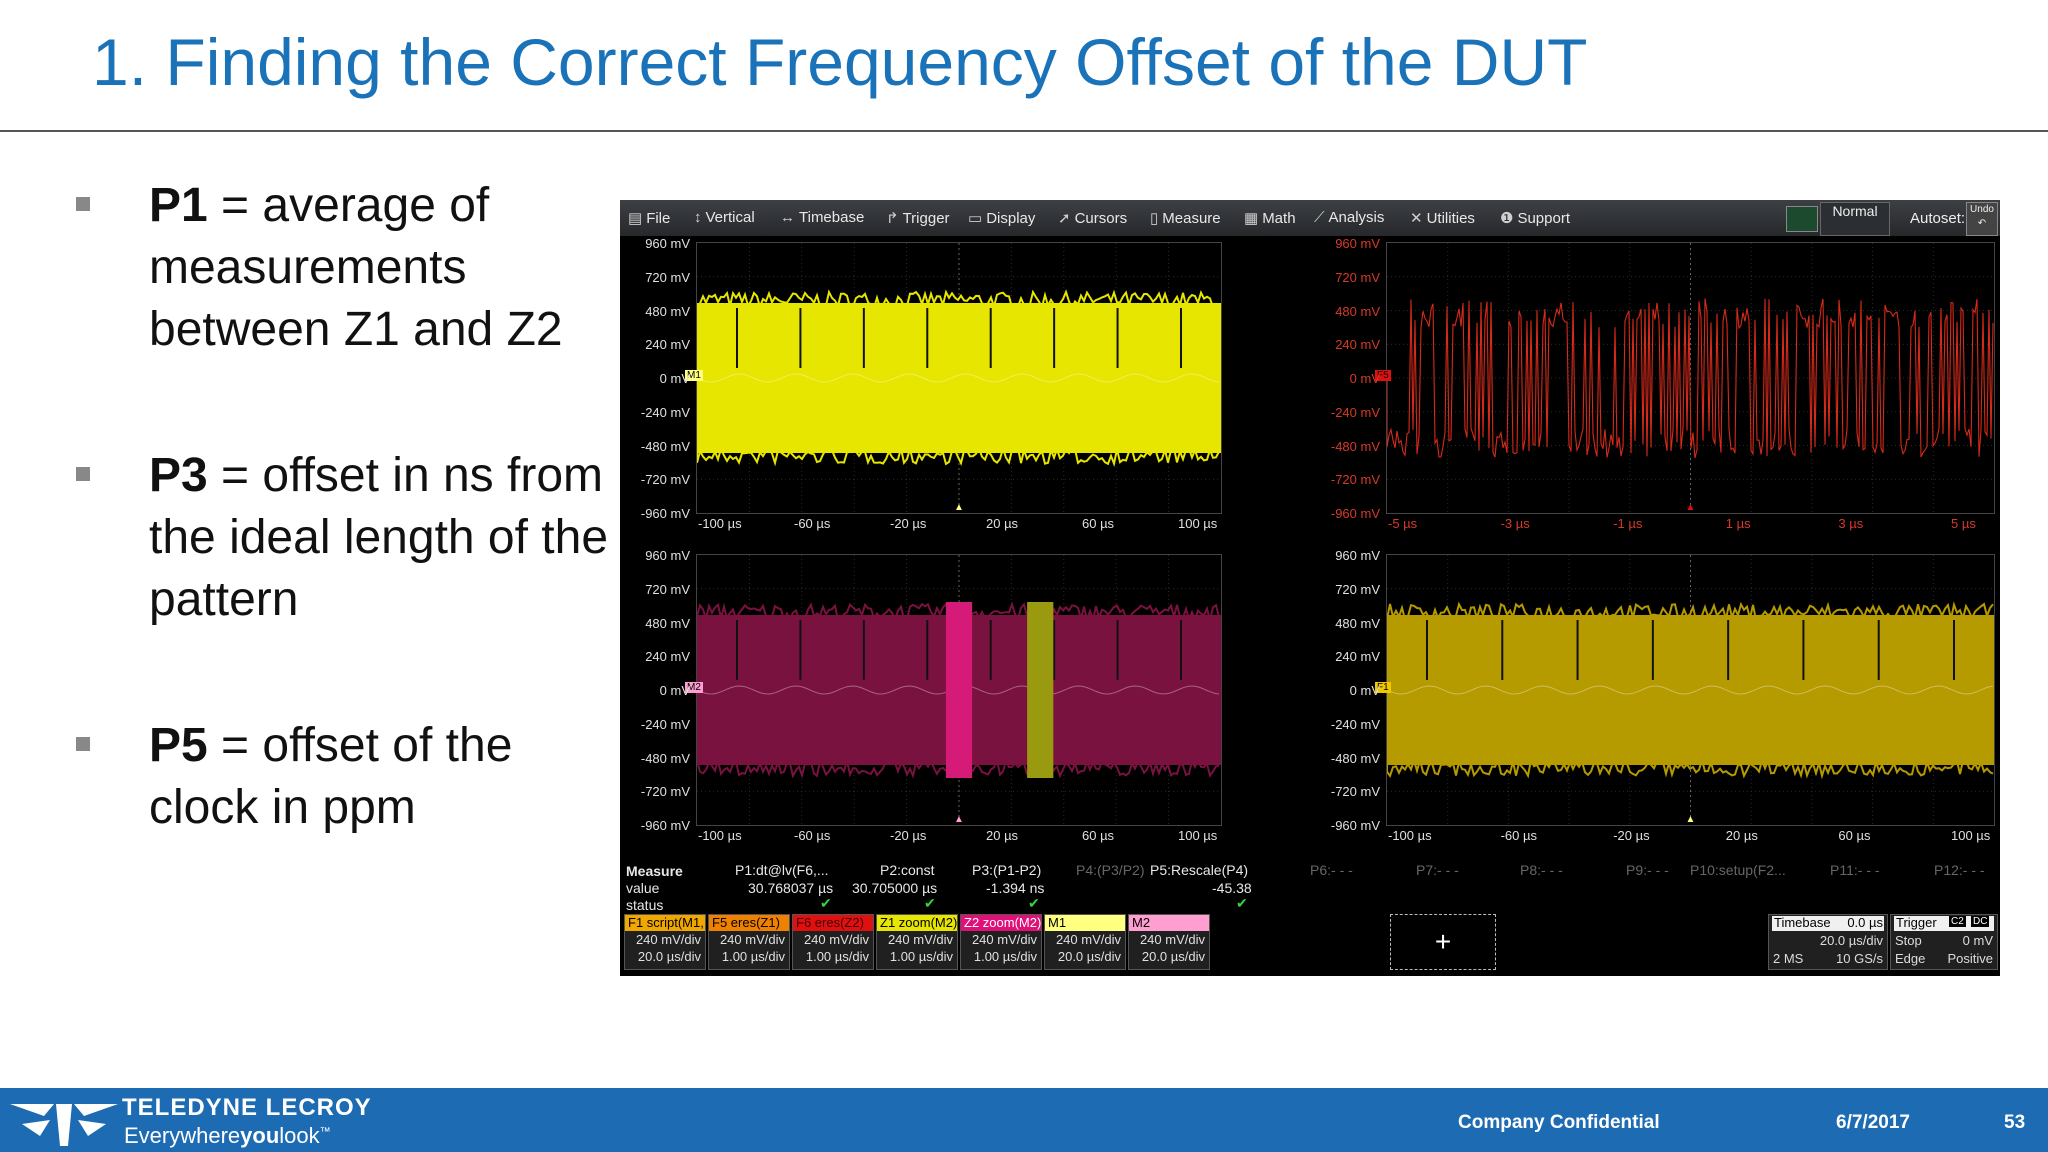 The height and width of the screenshot is (1152, 2048). I want to click on autoset-label: Autoset:, so click(1938, 218).